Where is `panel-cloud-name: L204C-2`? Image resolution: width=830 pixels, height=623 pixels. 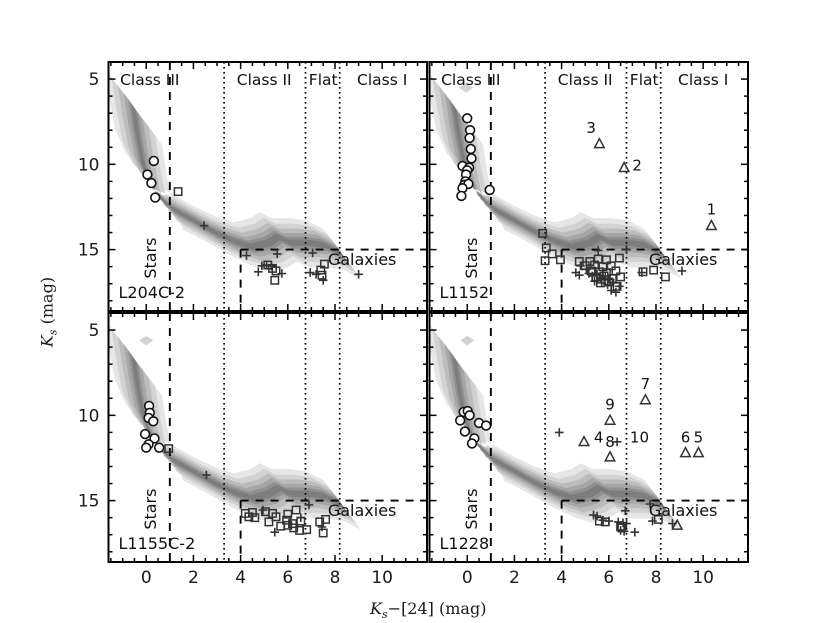 panel-cloud-name: L204C-2 is located at coordinates (152, 292).